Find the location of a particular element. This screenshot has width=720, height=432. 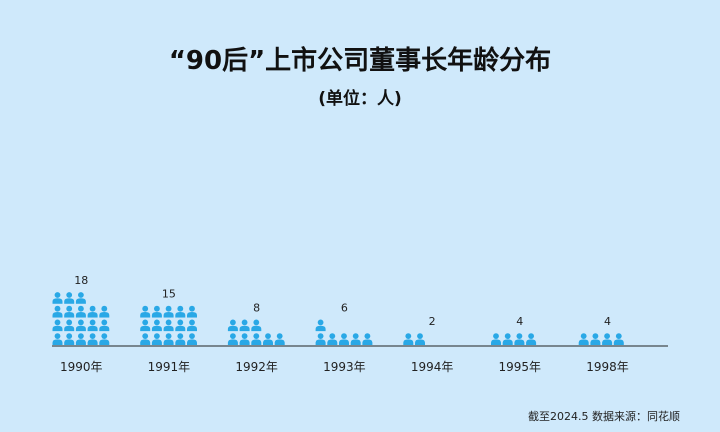

source-note: 截至2024.5 数据来源：同花顺 is located at coordinates (604, 416).